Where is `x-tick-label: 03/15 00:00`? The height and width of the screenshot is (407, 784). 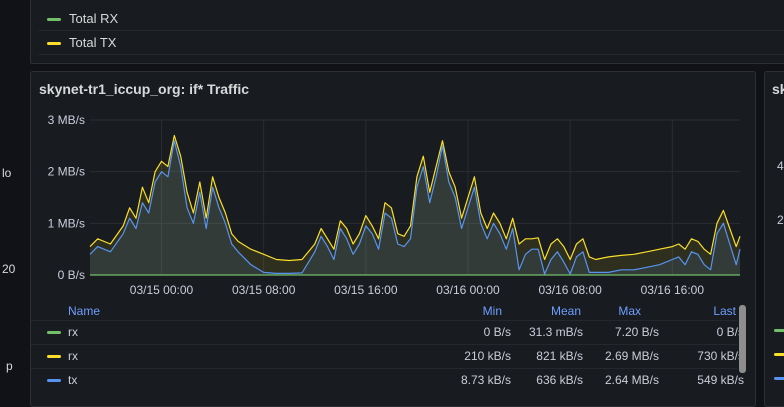 x-tick-label: 03/15 00:00 is located at coordinates (162, 290).